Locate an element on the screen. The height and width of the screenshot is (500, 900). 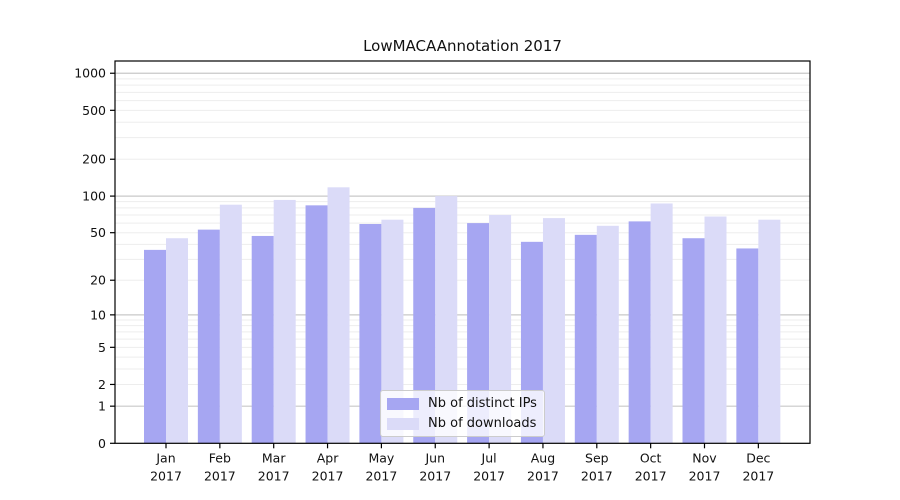
svg-text: Apr is located at coordinates (328, 457).